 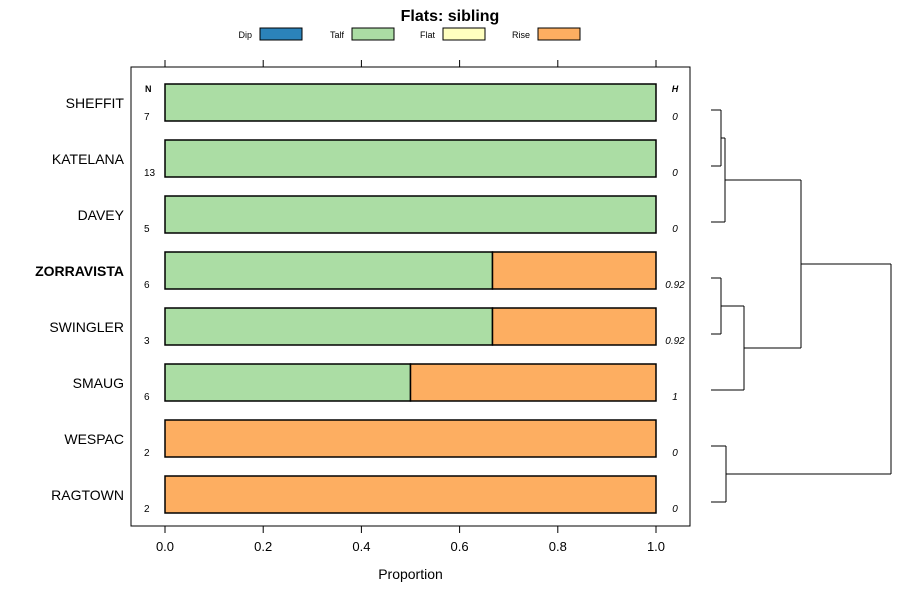 I want to click on x-tick-label: 0.0, so click(x=165, y=546).